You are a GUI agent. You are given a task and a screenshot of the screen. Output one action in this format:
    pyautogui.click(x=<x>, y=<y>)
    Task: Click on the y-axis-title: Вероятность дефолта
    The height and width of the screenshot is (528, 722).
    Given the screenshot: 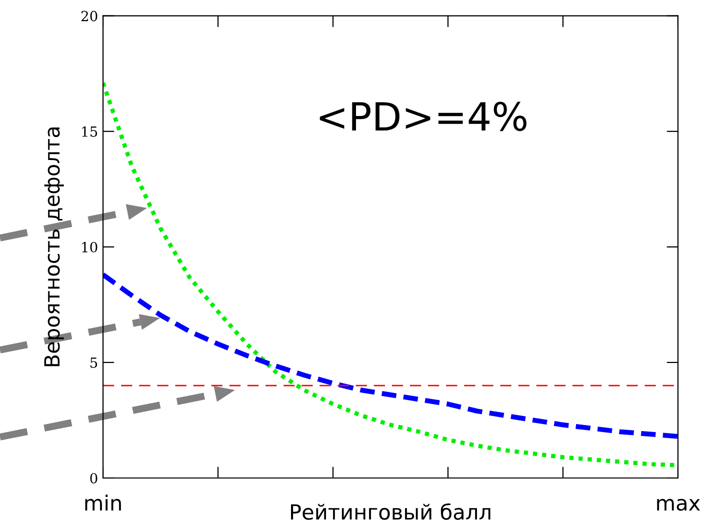 What is the action you would take?
    pyautogui.click(x=54, y=247)
    